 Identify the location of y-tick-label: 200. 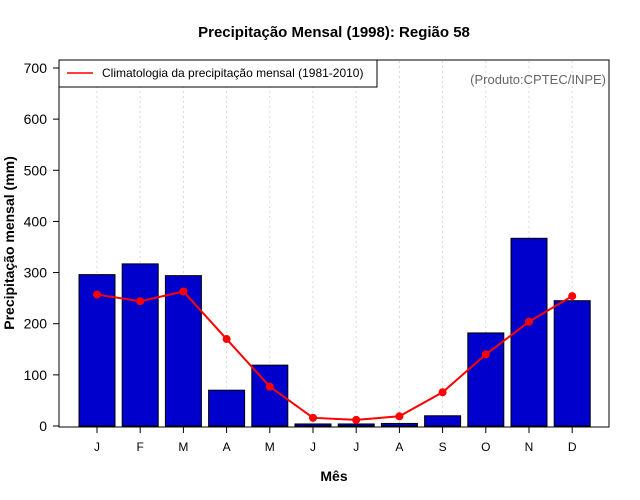
(36, 324).